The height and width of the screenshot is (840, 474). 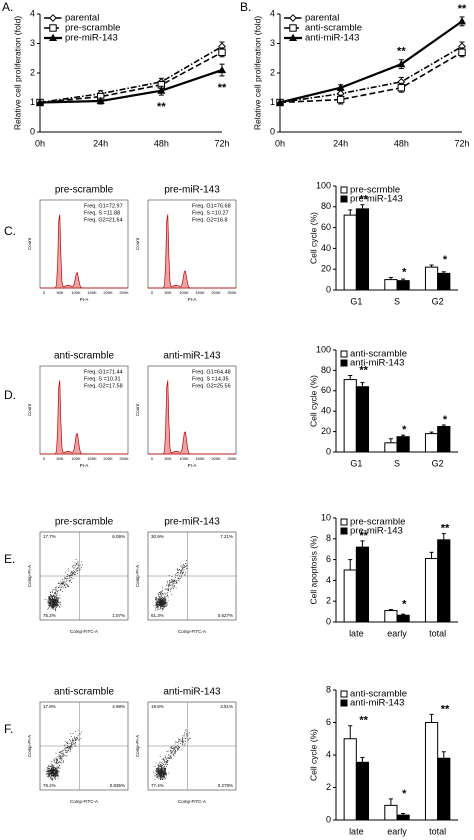 What do you see at coordinates (29, 243) in the screenshot?
I see `flow-y-label: Count` at bounding box center [29, 243].